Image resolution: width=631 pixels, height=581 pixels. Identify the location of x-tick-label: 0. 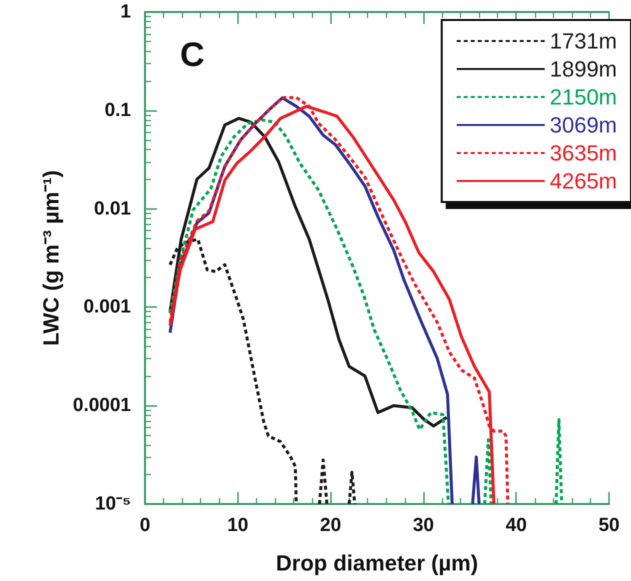
(145, 525).